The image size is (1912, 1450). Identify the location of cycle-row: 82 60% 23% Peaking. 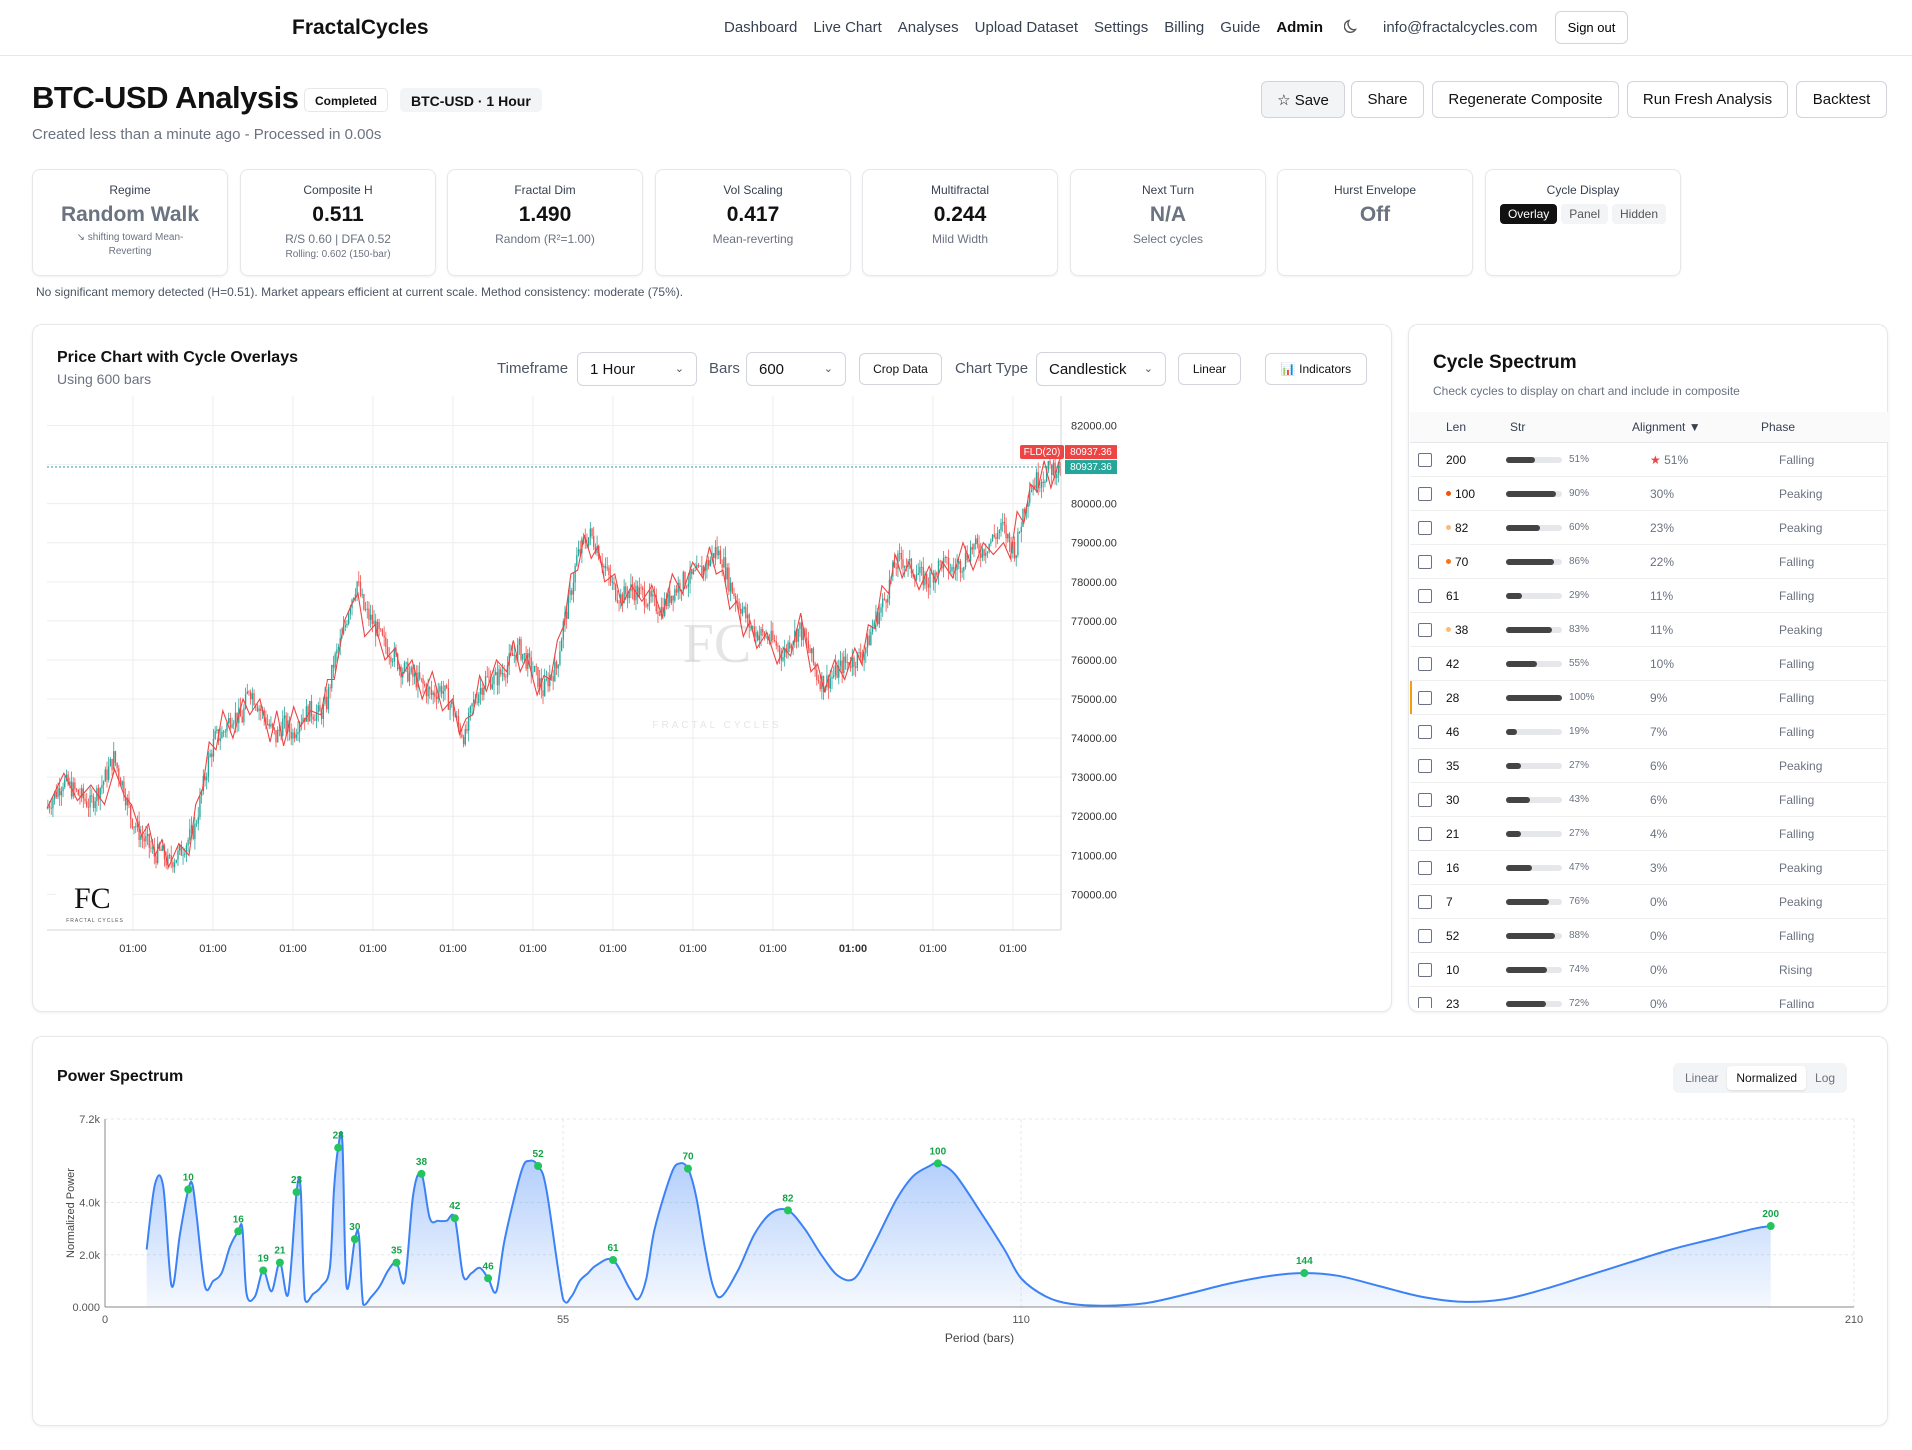
(1649, 528).